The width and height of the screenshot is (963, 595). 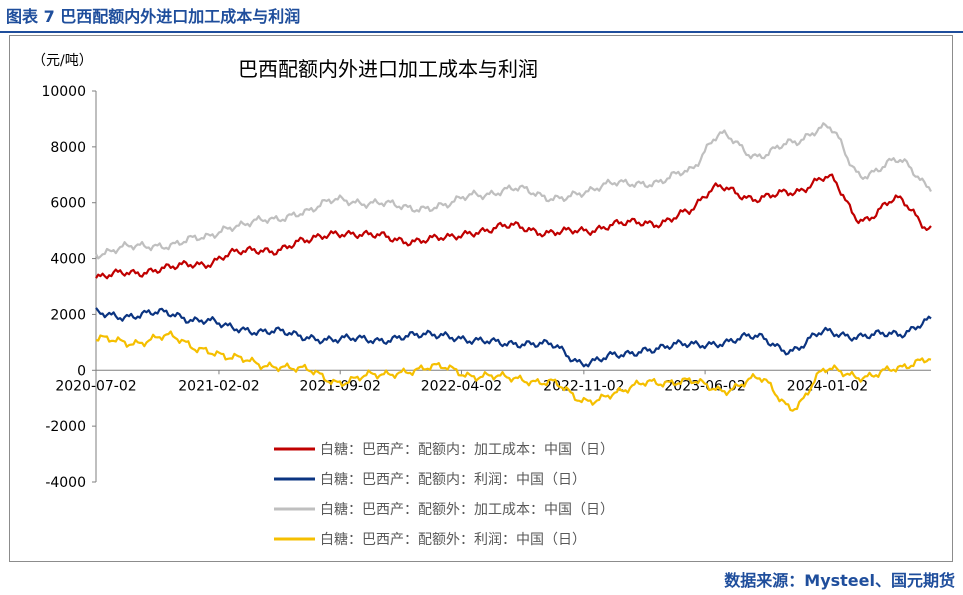 What do you see at coordinates (68, 148) in the screenshot?
I see `y-tick-label: 8000` at bounding box center [68, 148].